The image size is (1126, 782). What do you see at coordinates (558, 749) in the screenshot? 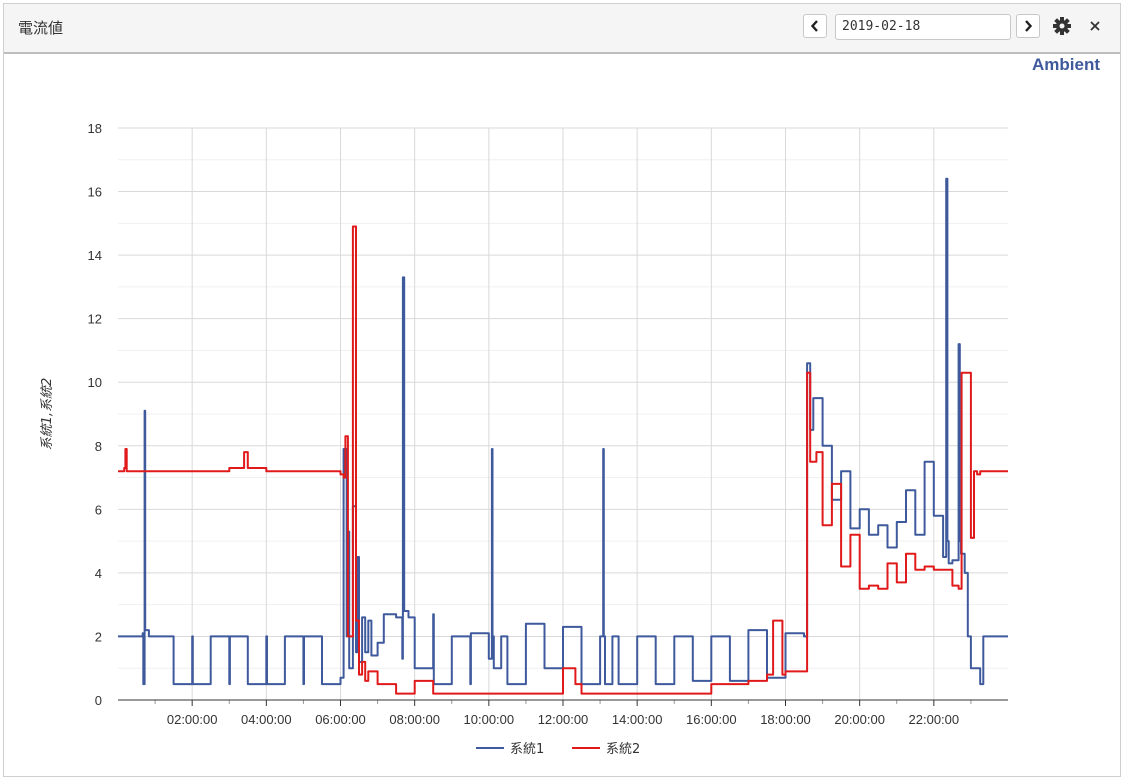
I see `legend: 系統1 系統2` at bounding box center [558, 749].